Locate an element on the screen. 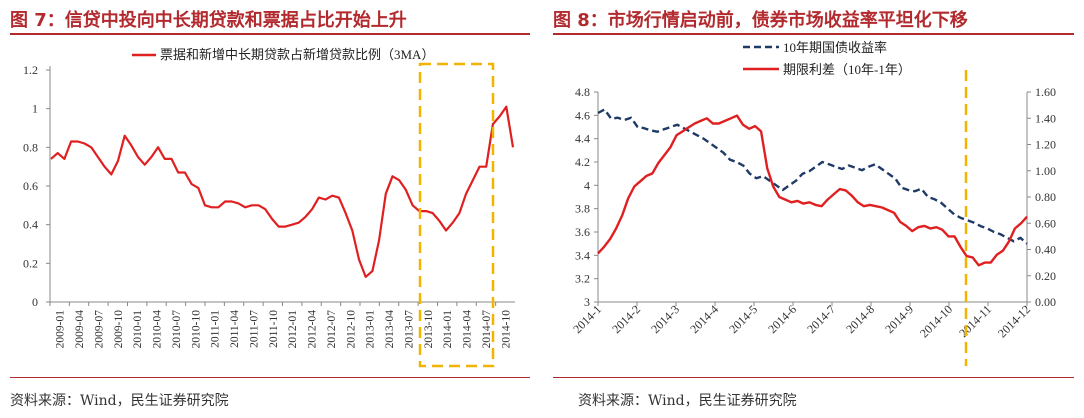 The width and height of the screenshot is (1084, 418). x-tick-label: 2014-5 is located at coordinates (743, 319).